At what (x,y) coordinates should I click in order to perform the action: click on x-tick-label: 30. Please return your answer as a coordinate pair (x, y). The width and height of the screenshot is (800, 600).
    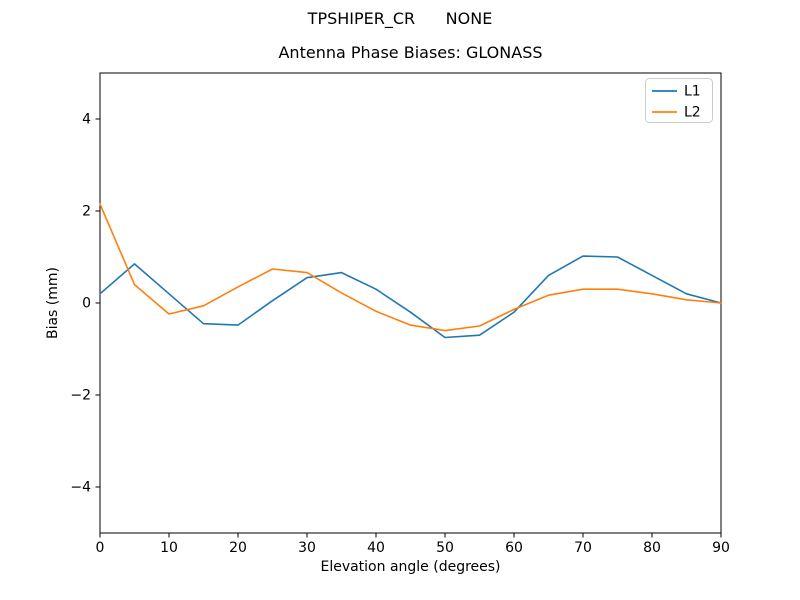
    Looking at the image, I should click on (307, 548).